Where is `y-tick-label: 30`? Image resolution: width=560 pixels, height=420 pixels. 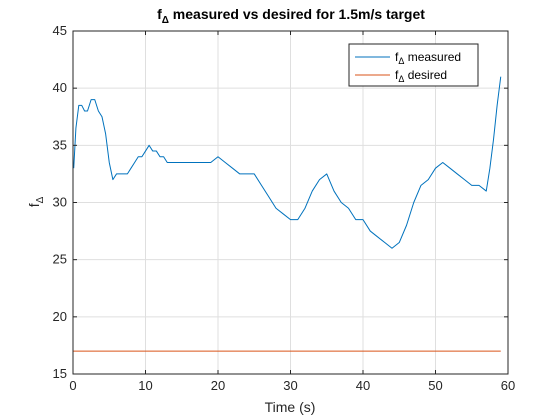 y-tick-label: 30 is located at coordinates (60, 202).